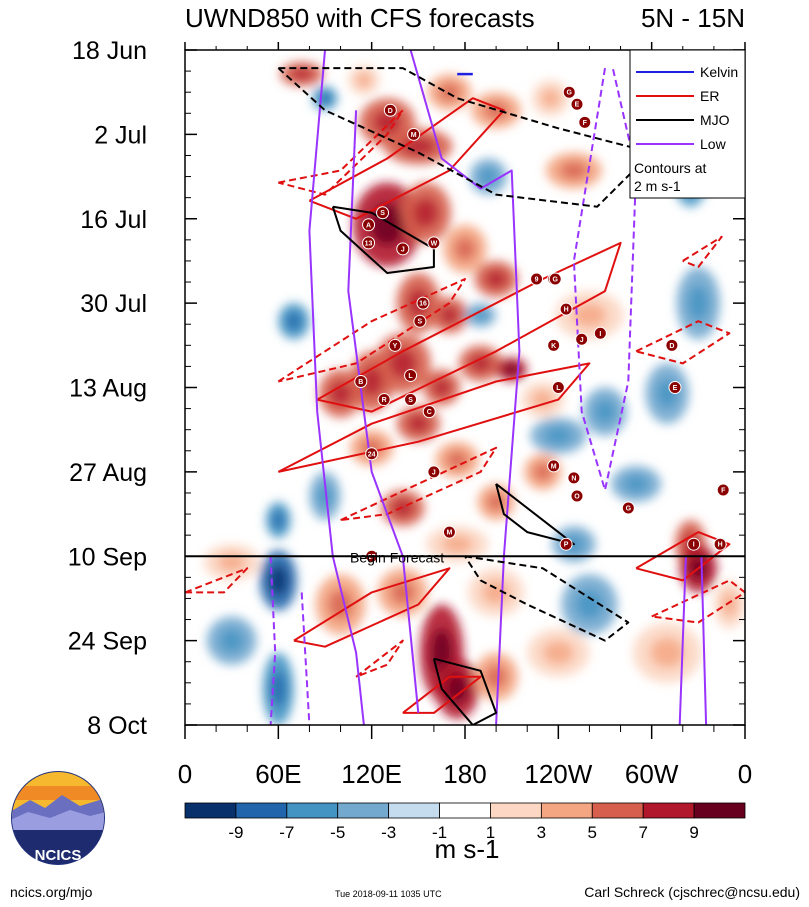  What do you see at coordinates (235, 832) in the screenshot?
I see `colorbar-tick-label: -9` at bounding box center [235, 832].